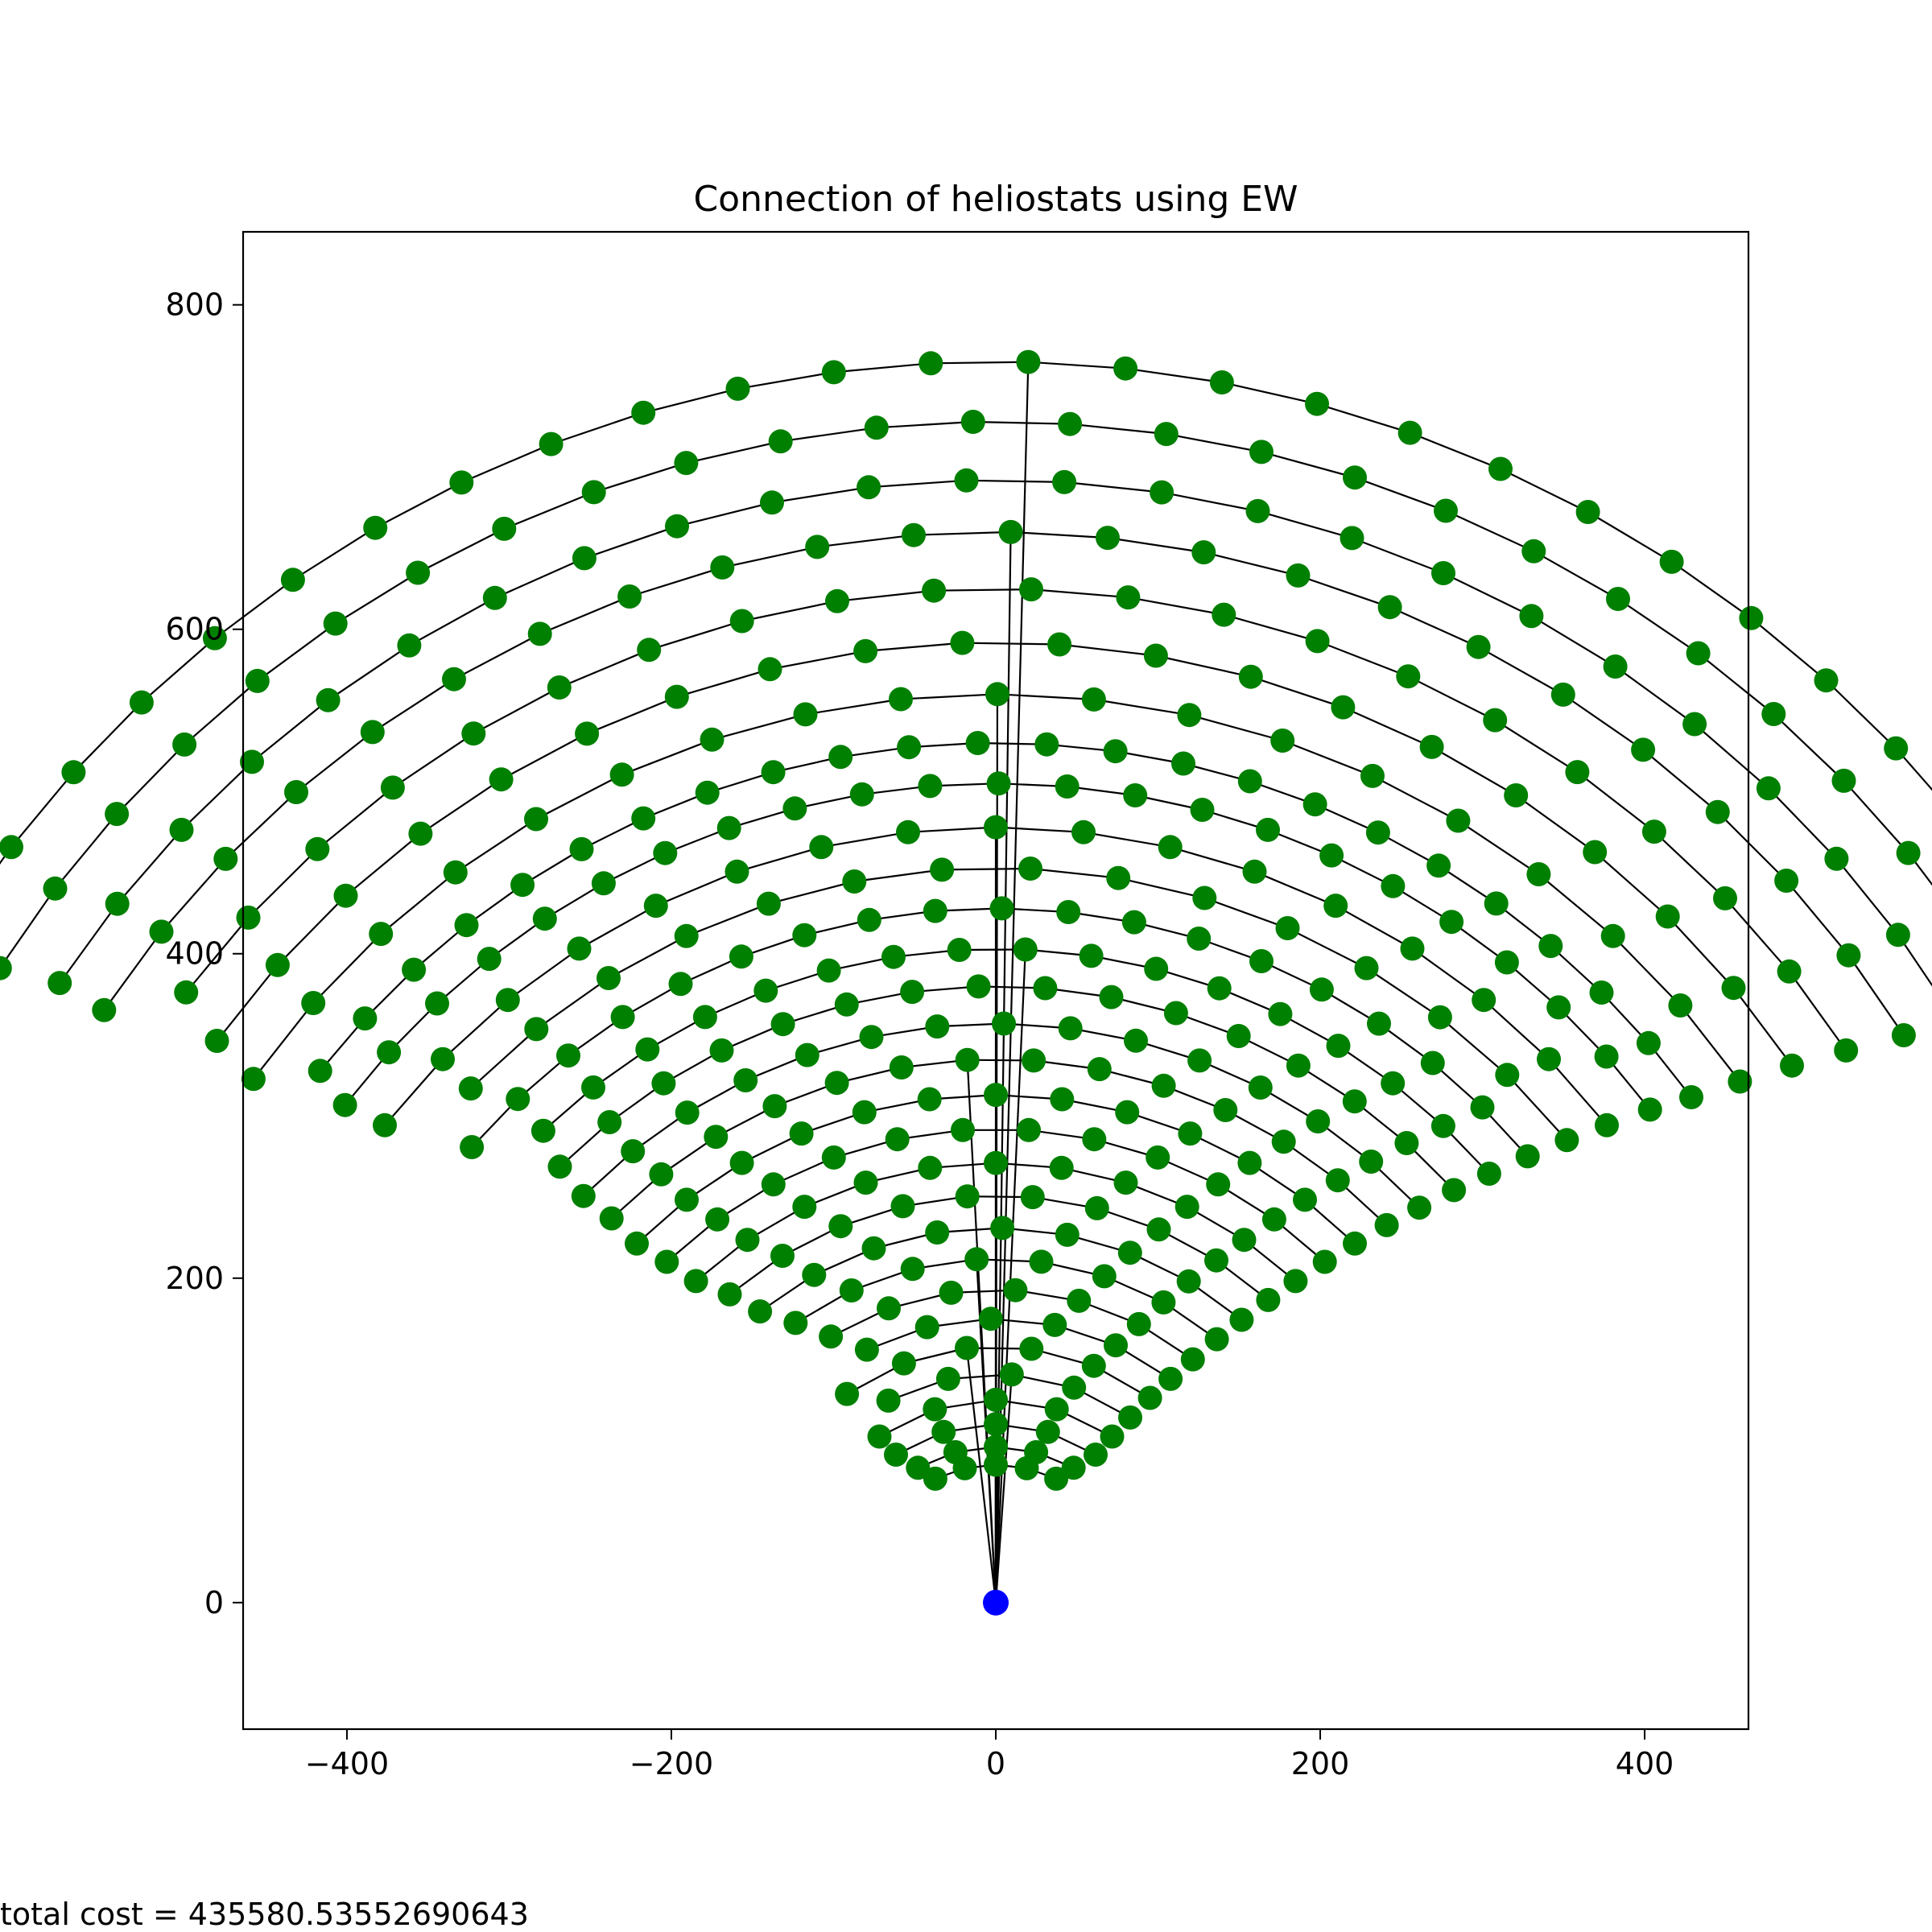  I want to click on y-tick-label: 400, so click(194, 954).